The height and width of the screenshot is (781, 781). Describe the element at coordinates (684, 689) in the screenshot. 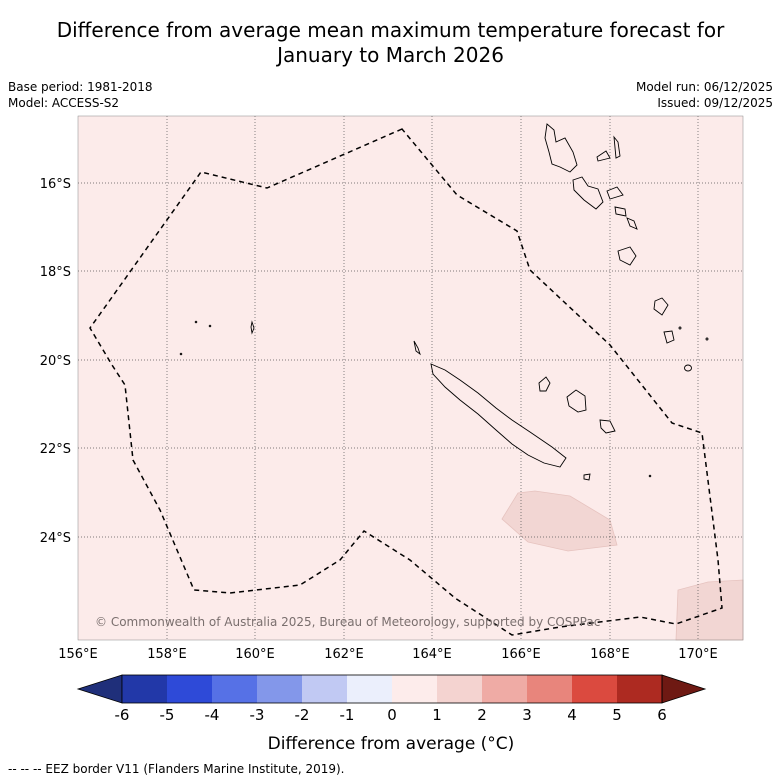

I see `colorbar-extend-high` at that location.